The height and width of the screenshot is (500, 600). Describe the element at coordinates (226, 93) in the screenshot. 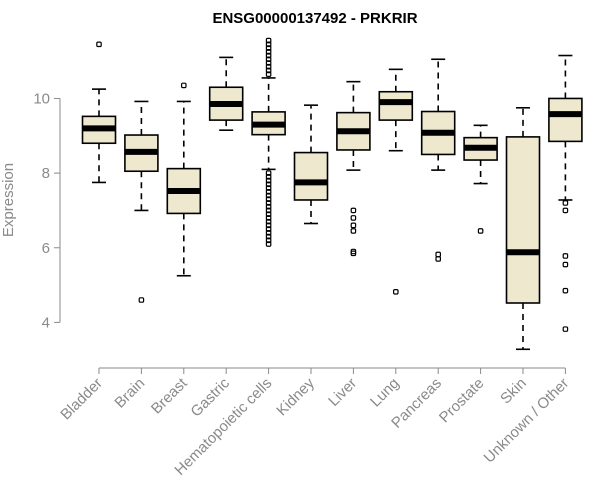

I see `box-gastric` at that location.